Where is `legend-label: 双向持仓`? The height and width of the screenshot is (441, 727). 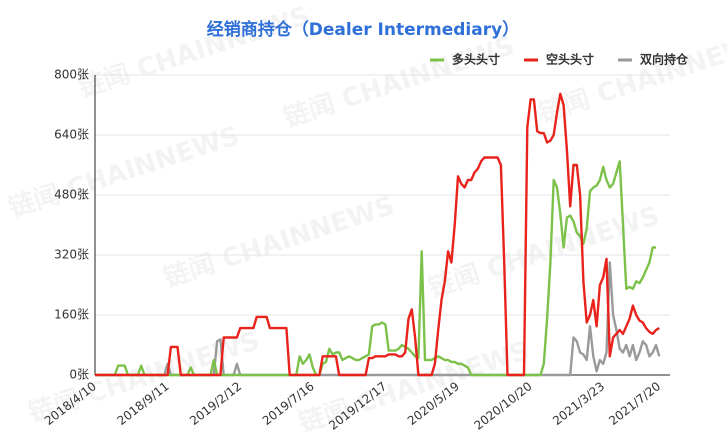
legend-label: 双向持仓 is located at coordinates (664, 59).